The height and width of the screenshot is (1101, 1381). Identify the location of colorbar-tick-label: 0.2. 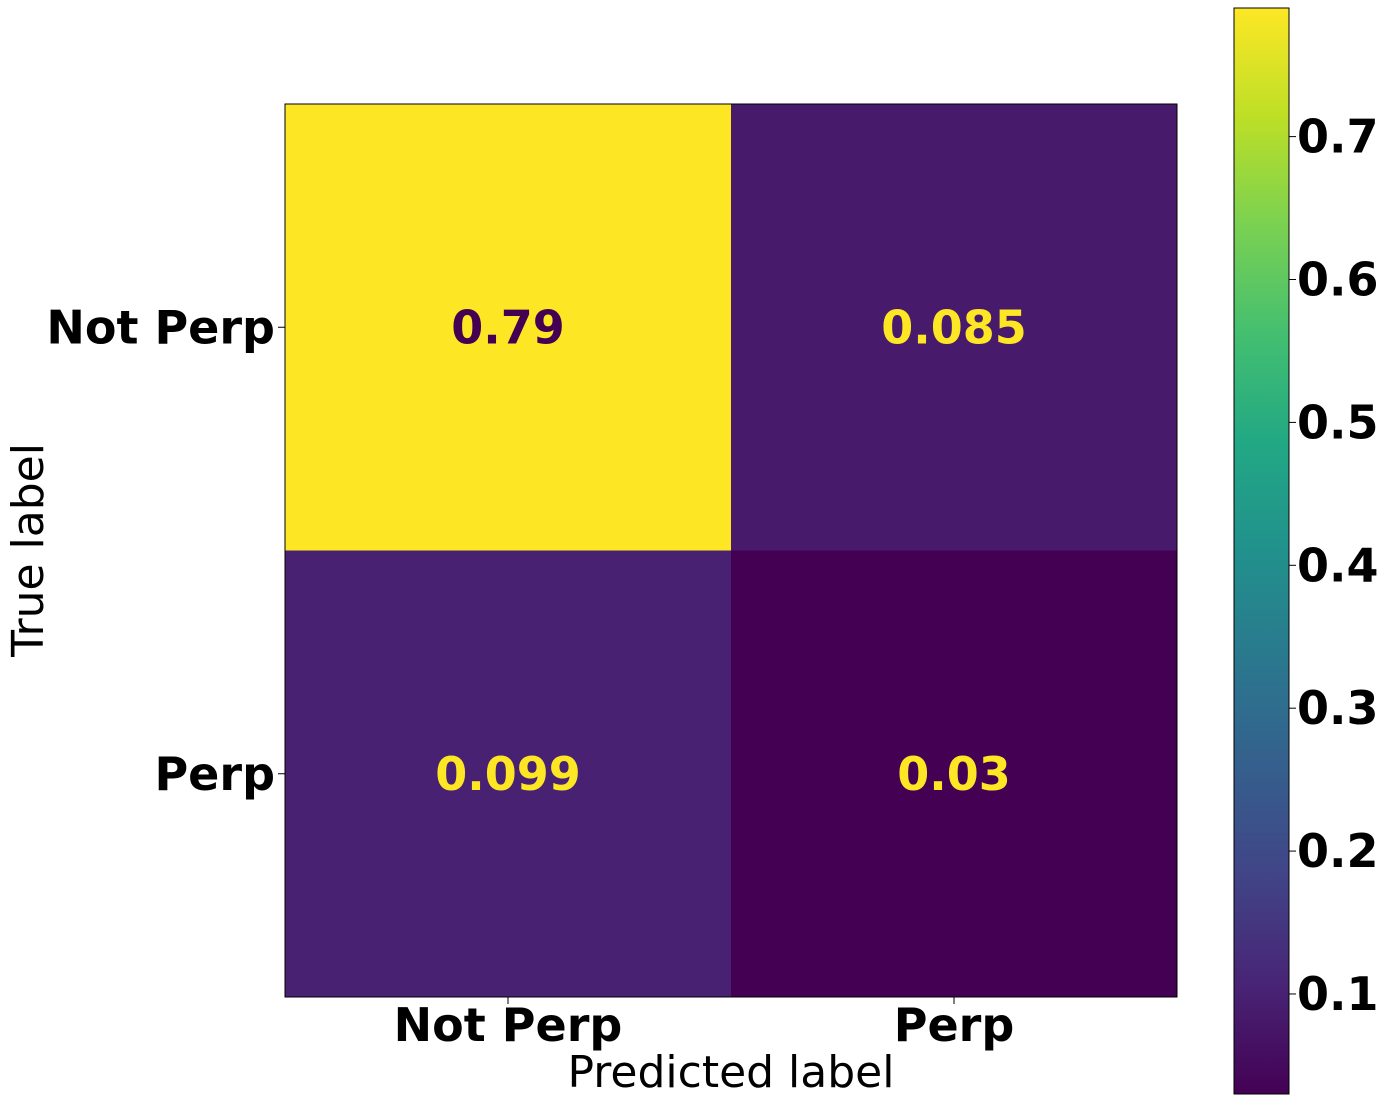
(1338, 851).